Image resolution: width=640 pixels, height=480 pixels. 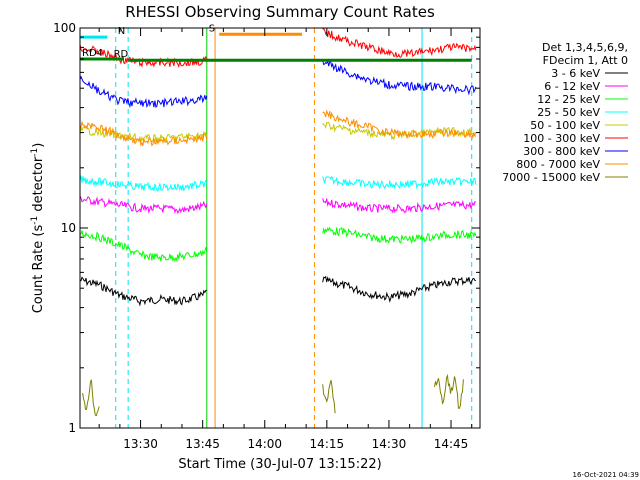 I want to click on legend-header: FDecim 1, Att 0, so click(x=585, y=60).